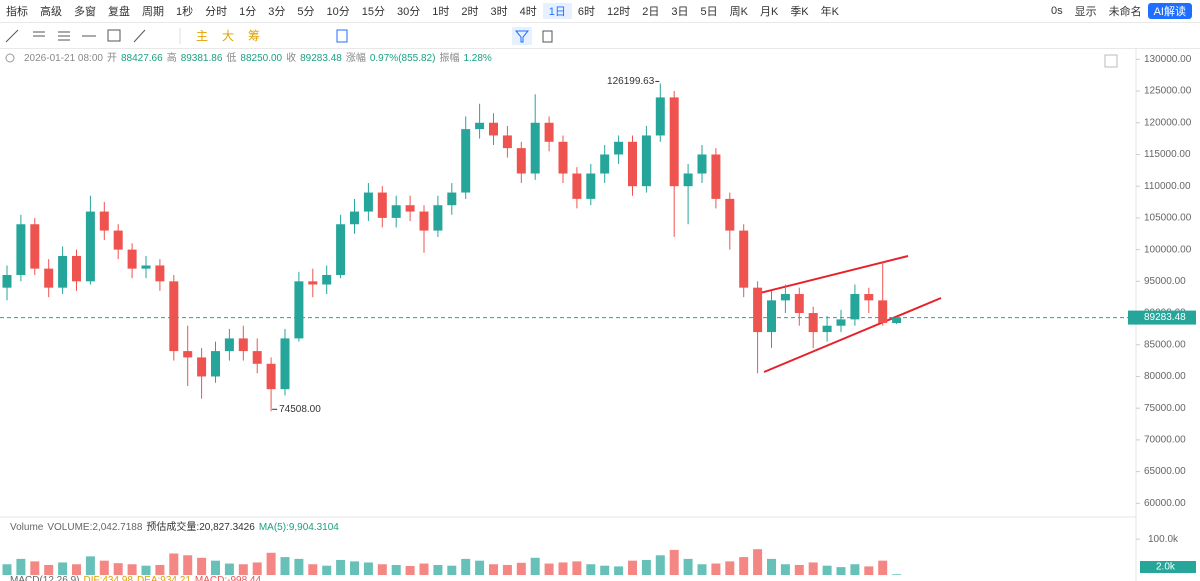  I want to click on toolbar-item: 15分, so click(373, 12).